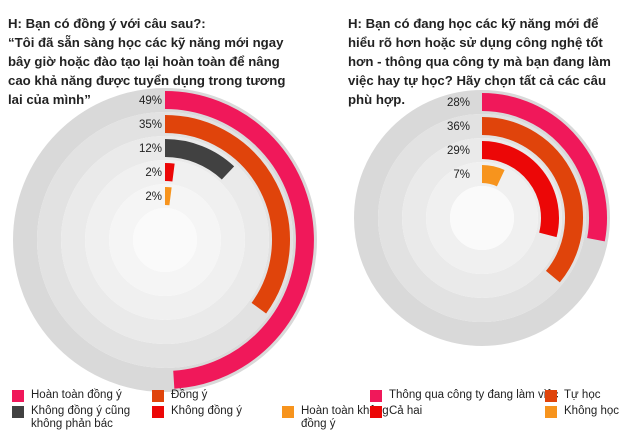 The width and height of the screenshot is (640, 441). What do you see at coordinates (76, 395) in the screenshot?
I see `legend-label: Hoàn toàn đồng ý` at bounding box center [76, 395].